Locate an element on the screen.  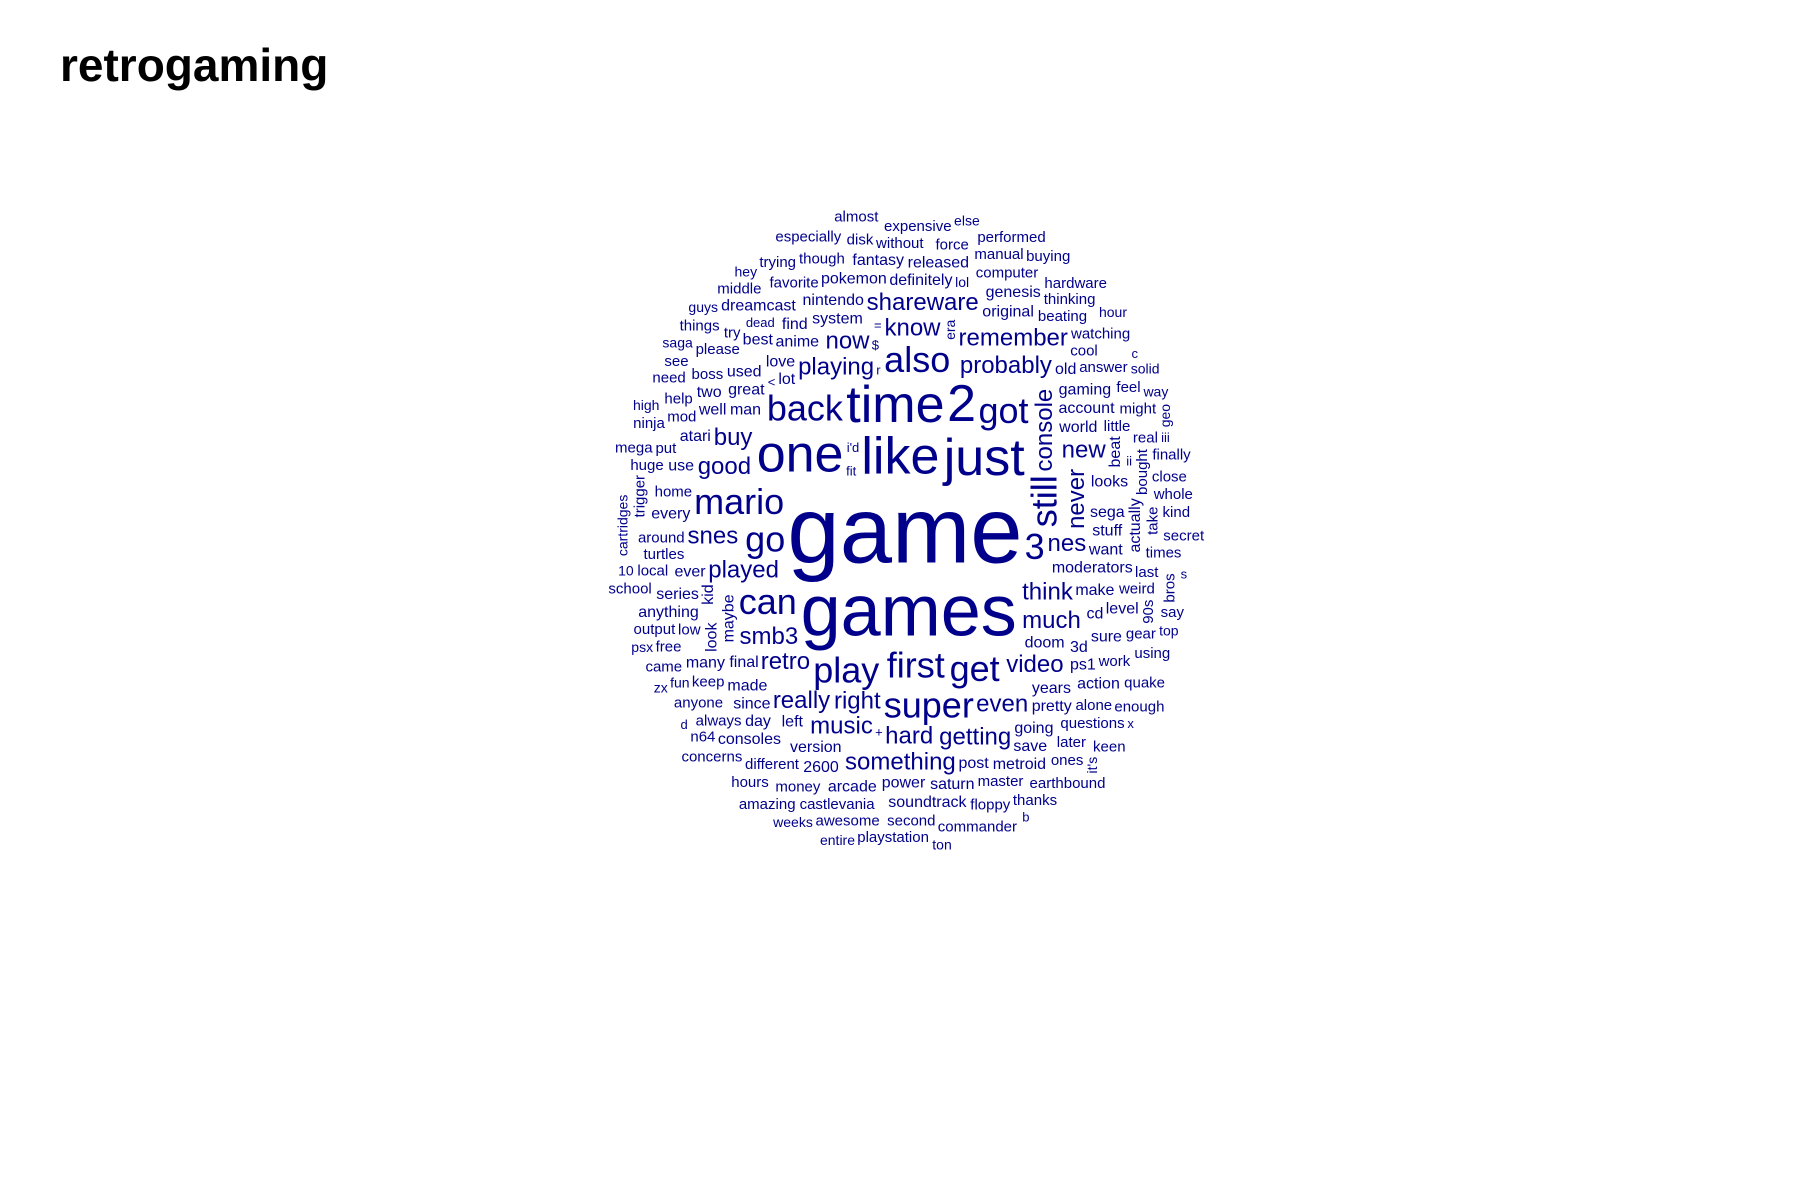
cloud-word: see is located at coordinates (676, 361).